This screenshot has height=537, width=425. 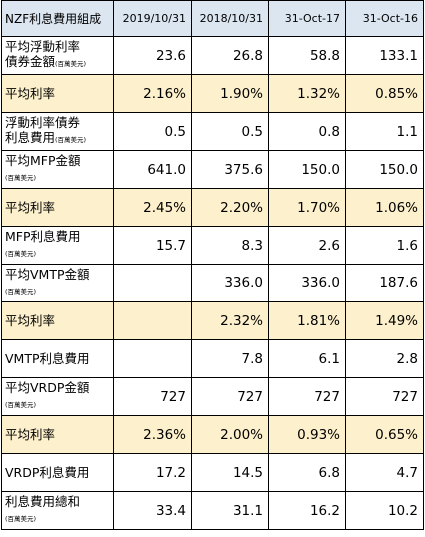 I want to click on table-cell: 2.00%, so click(x=230, y=434).